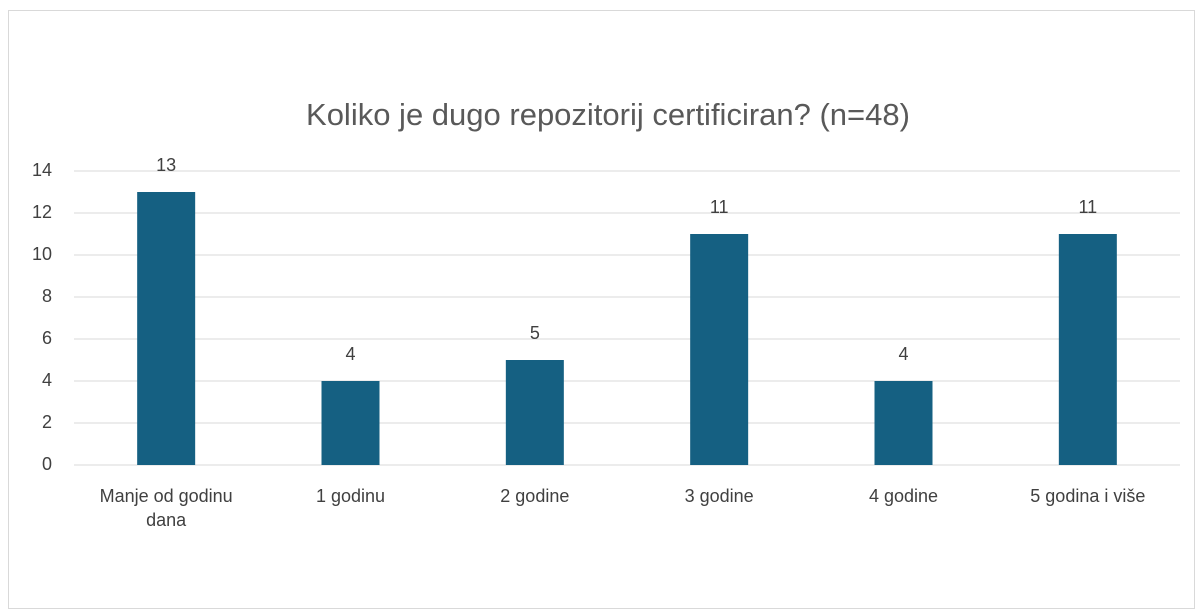 Image resolution: width=1197 pixels, height=610 pixels. What do you see at coordinates (903, 496) in the screenshot?
I see `x-tick-label: 4 godine` at bounding box center [903, 496].